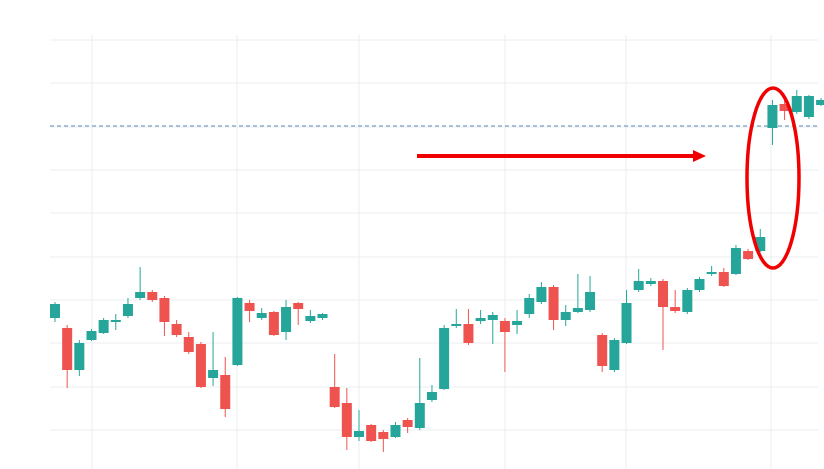 This screenshot has width=824, height=469. Describe the element at coordinates (773, 178) in the screenshot. I see `annotation-ellipse` at that location.